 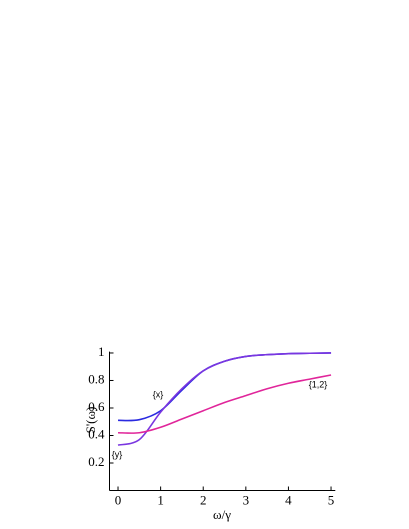 What do you see at coordinates (203, 499) in the screenshot?
I see `x-tick-label: 2` at bounding box center [203, 499].